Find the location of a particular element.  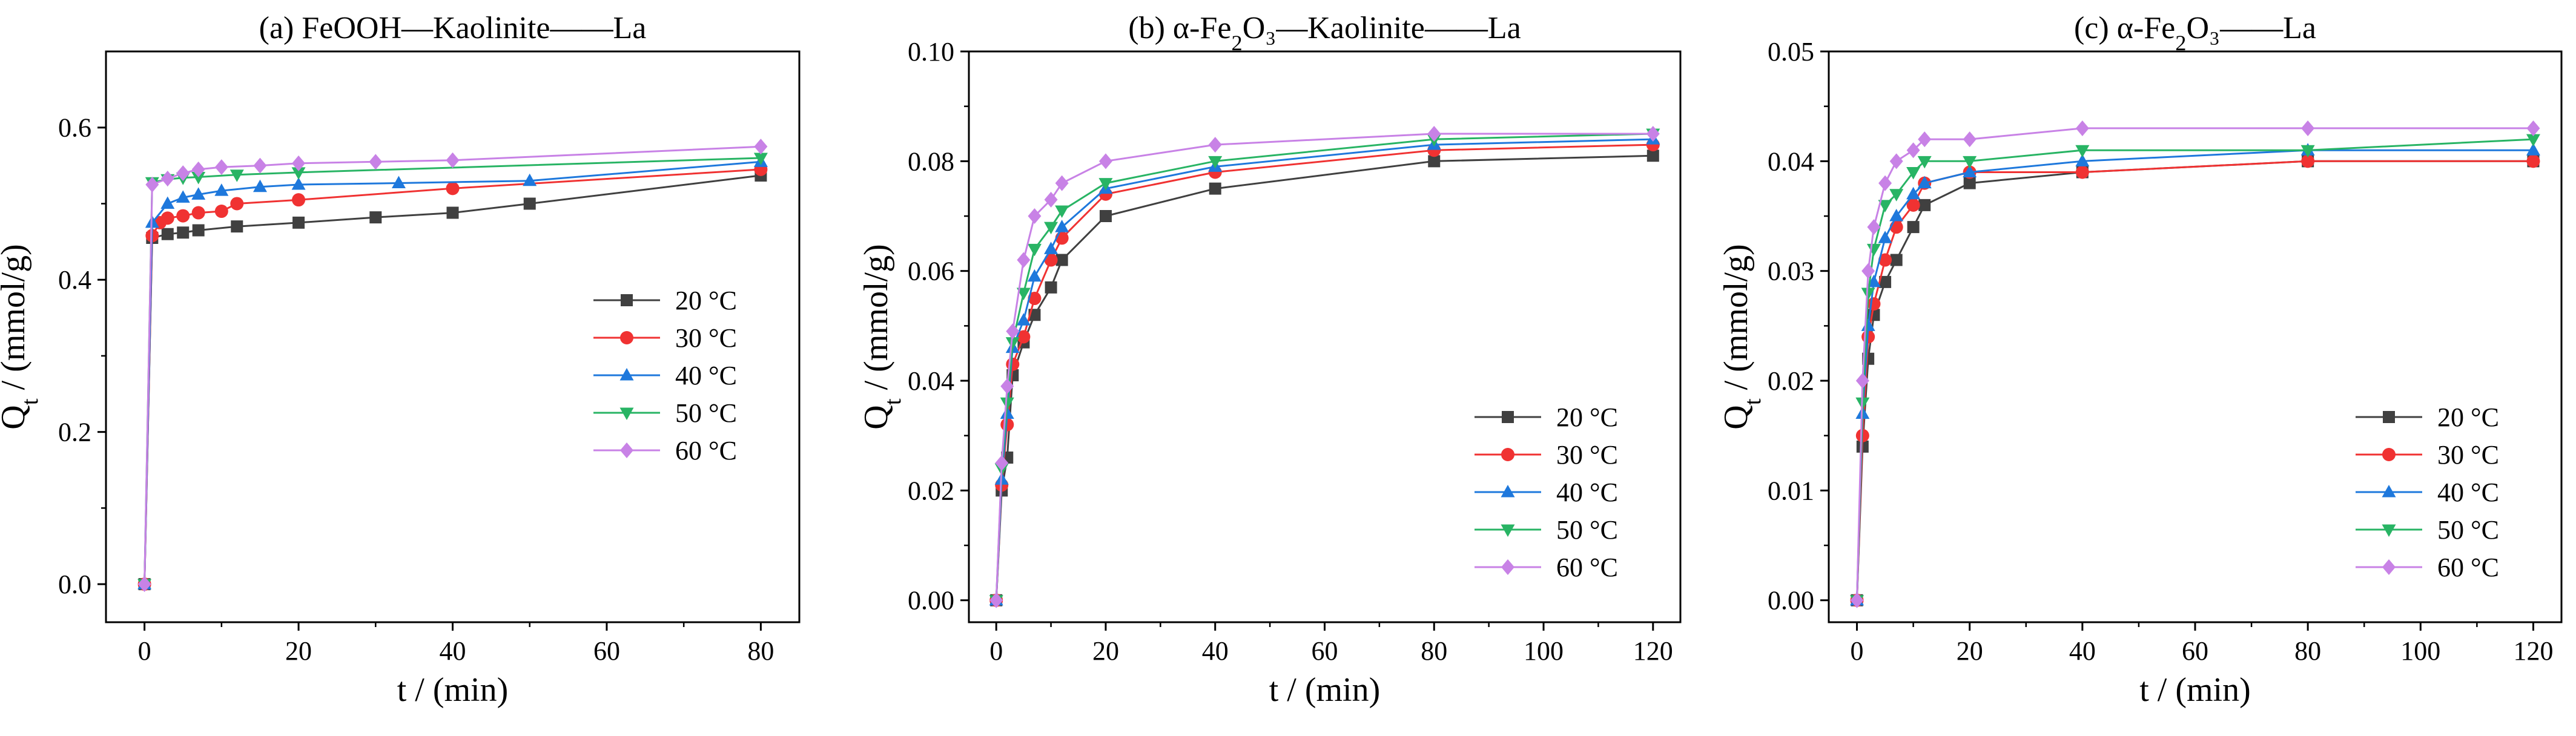

x-tick-label: 120 is located at coordinates (1653, 651).